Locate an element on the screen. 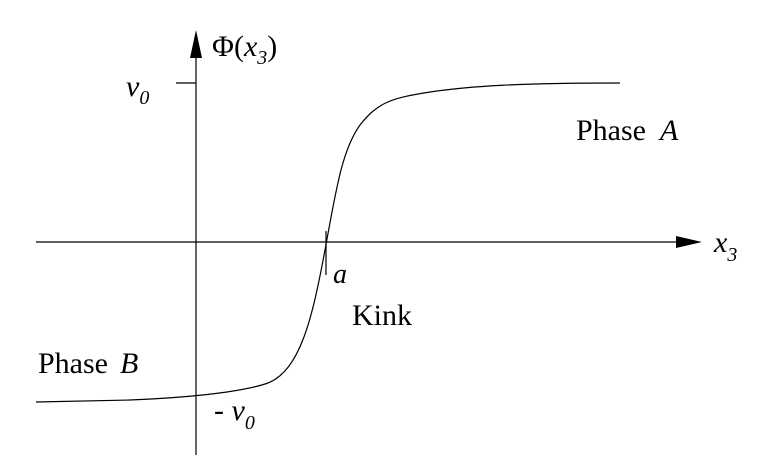 This screenshot has height=469, width=771. phase-b-letter: B is located at coordinates (129, 363).